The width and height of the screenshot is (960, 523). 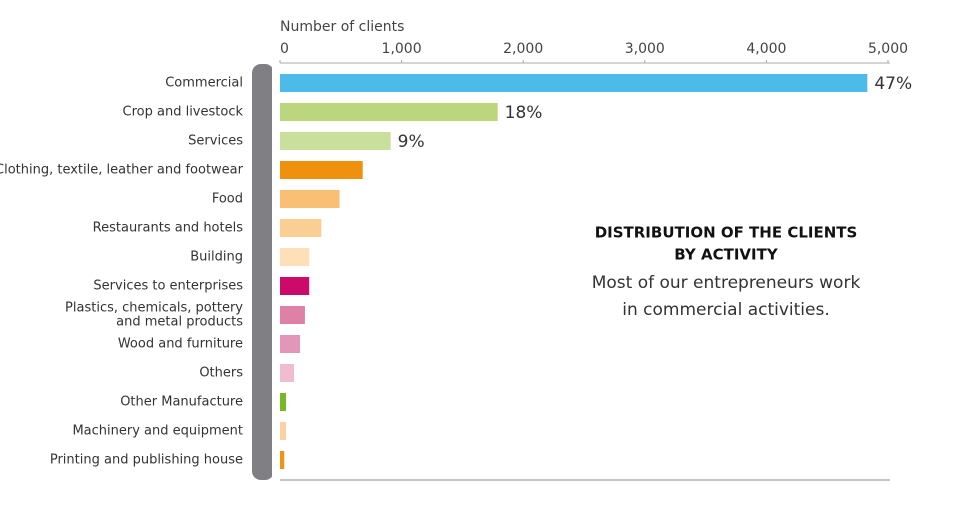 What do you see at coordinates (726, 255) in the screenshot?
I see `annotation-title: BY ACTIVITY` at bounding box center [726, 255].